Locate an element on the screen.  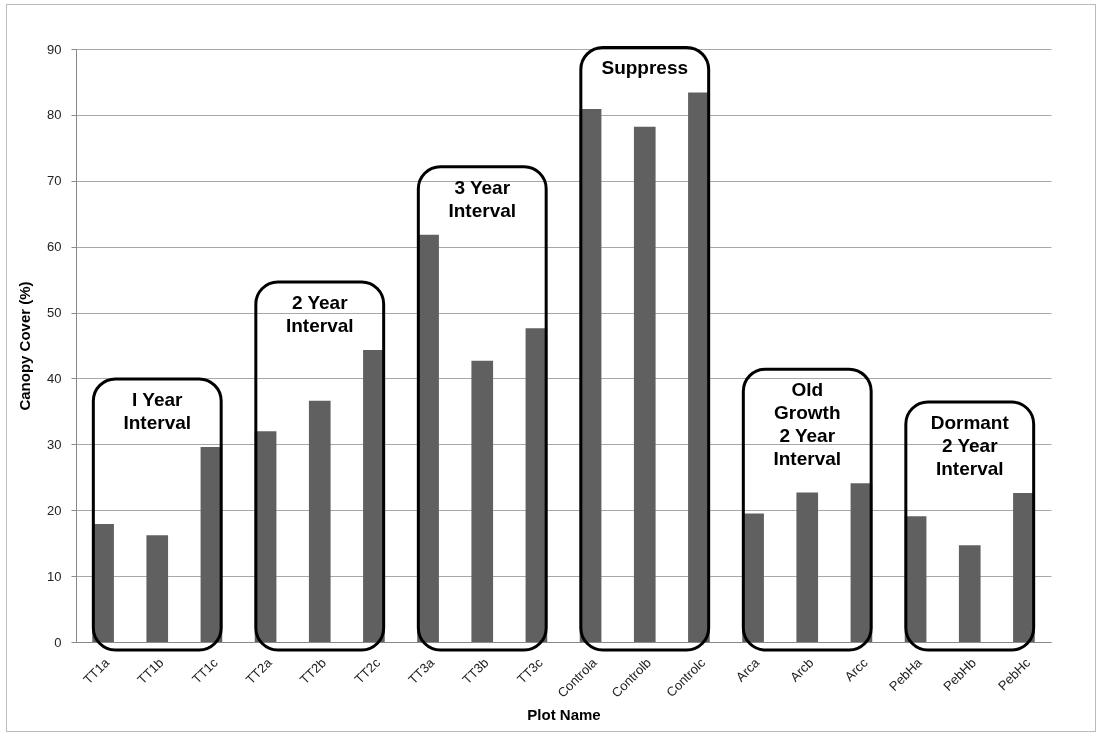
y-tick-label: 50 is located at coordinates (54, 313).